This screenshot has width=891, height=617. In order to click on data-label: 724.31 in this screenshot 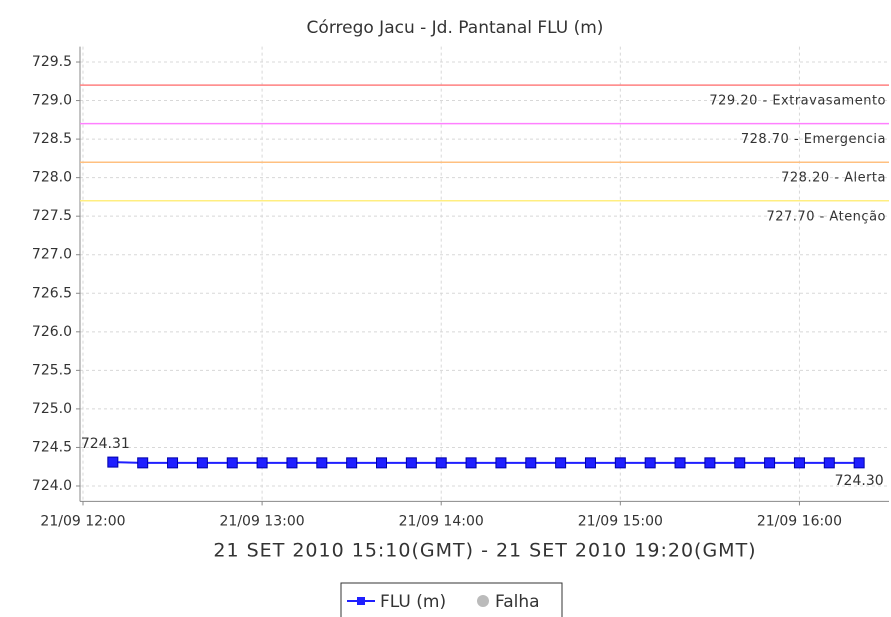, I will do `click(105, 444)`.